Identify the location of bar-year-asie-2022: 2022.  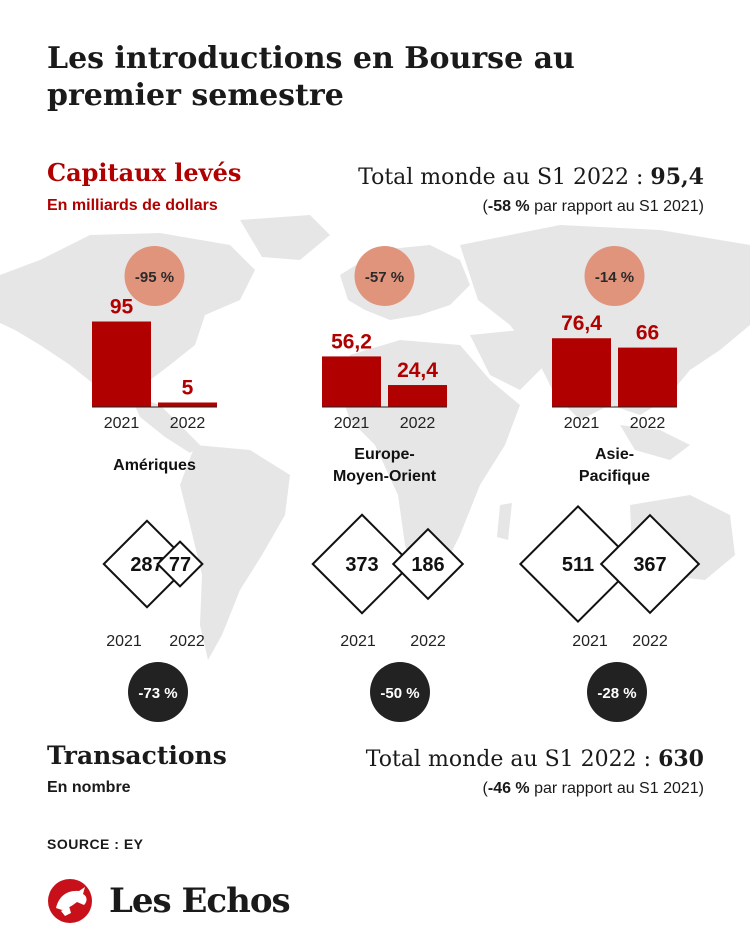
(648, 423).